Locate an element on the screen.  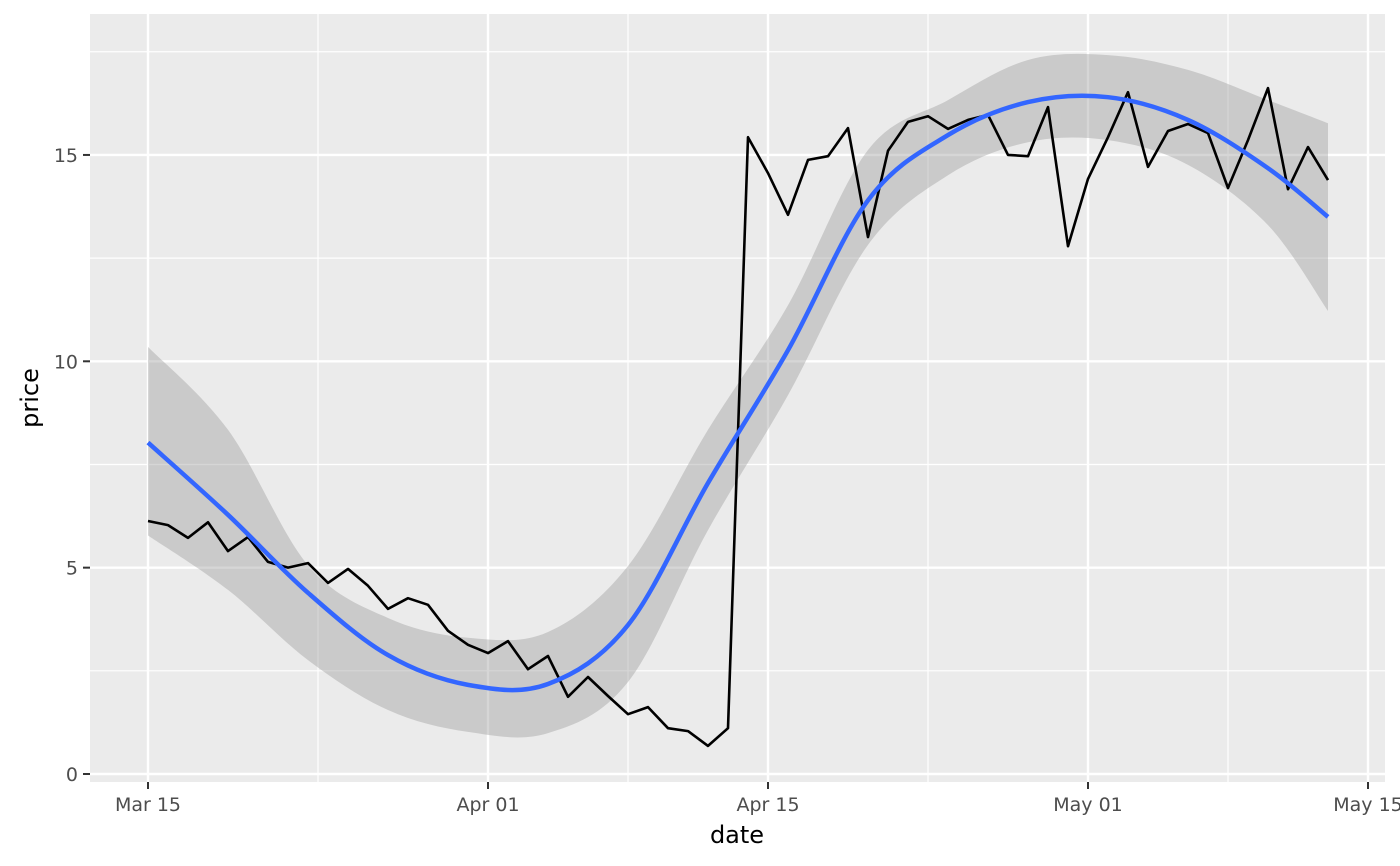
x-tick-label: Apr 01 is located at coordinates (487, 805).